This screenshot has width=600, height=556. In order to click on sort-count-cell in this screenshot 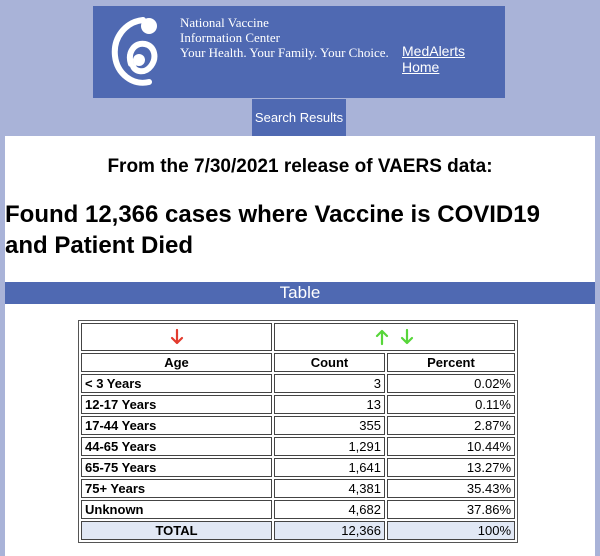, I will do `click(394, 337)`.